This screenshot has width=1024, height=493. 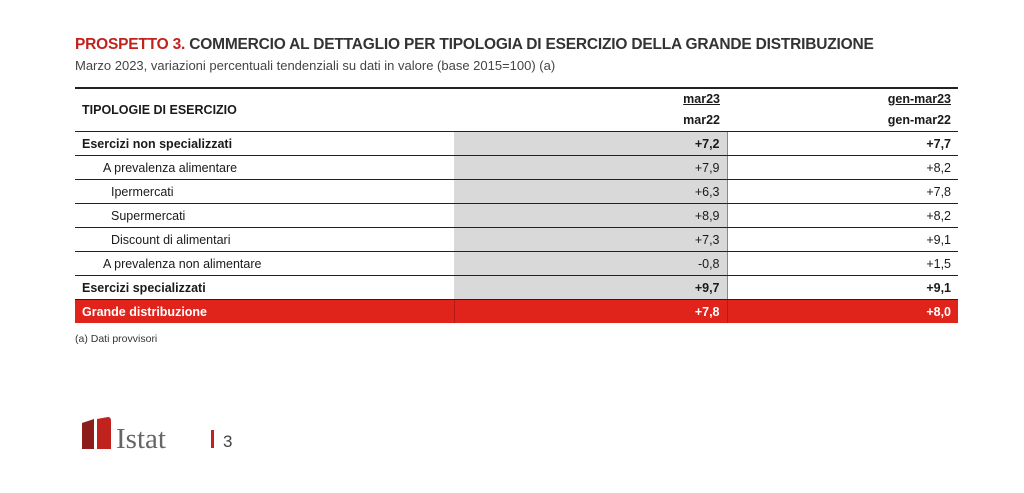 What do you see at coordinates (264, 239) in the screenshot?
I see `row-label: Discount di alimentari` at bounding box center [264, 239].